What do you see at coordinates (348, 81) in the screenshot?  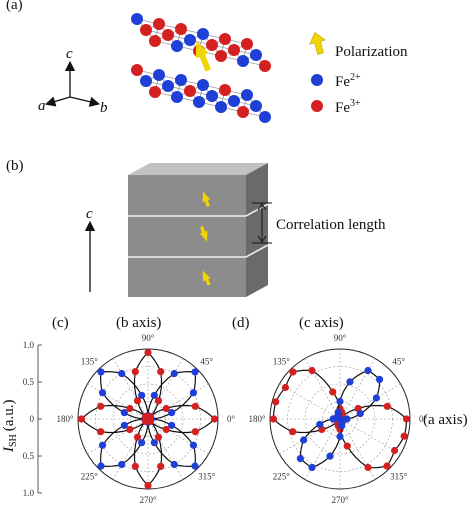 I see `fe2-legend-label: Fe2+` at bounding box center [348, 81].